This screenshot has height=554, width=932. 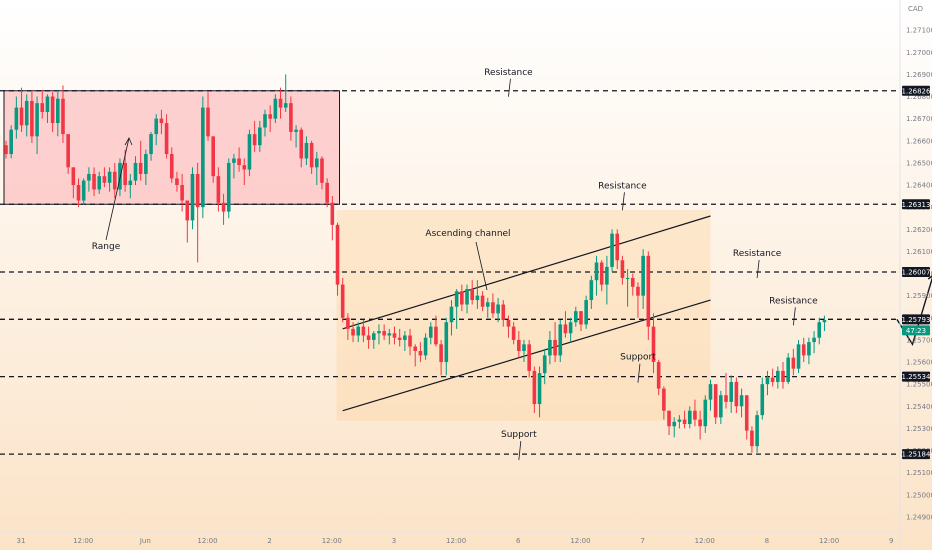 What do you see at coordinates (919, 473) in the screenshot?
I see `price-tick-label: 1.25100` at bounding box center [919, 473].